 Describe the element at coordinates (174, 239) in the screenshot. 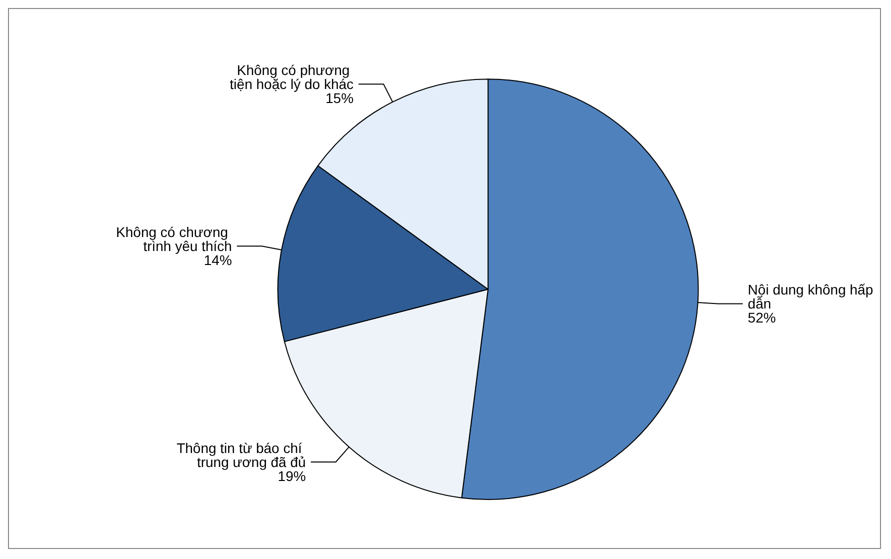

I see `slice-label: Không có chương trình yêu thích` at that location.